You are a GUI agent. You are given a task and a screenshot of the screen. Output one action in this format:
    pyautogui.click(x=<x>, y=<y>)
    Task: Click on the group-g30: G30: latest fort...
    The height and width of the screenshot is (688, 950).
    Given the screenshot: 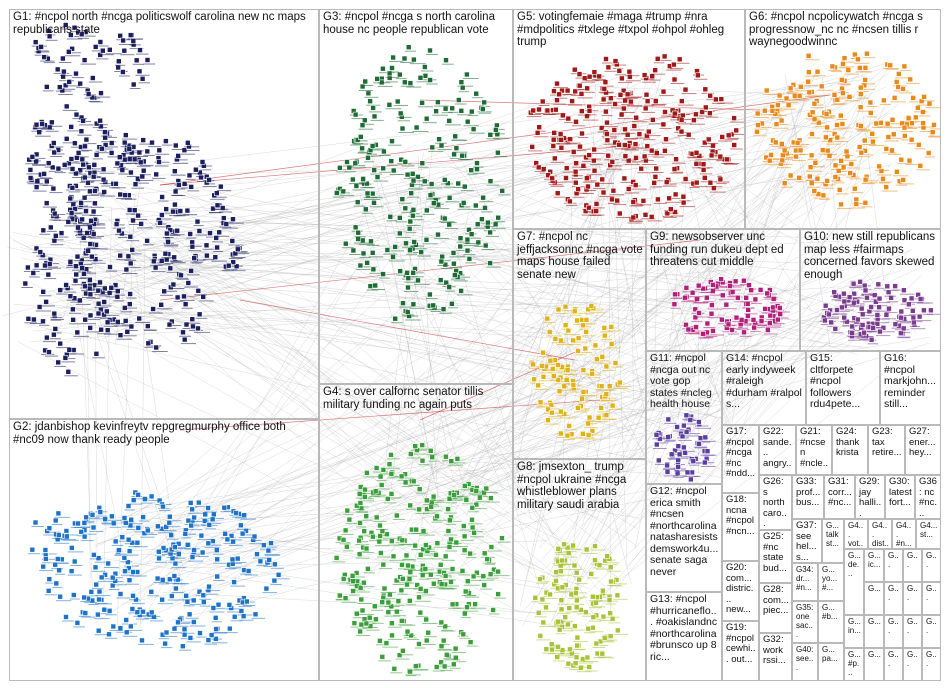 What is the action you would take?
    pyautogui.click(x=900, y=497)
    